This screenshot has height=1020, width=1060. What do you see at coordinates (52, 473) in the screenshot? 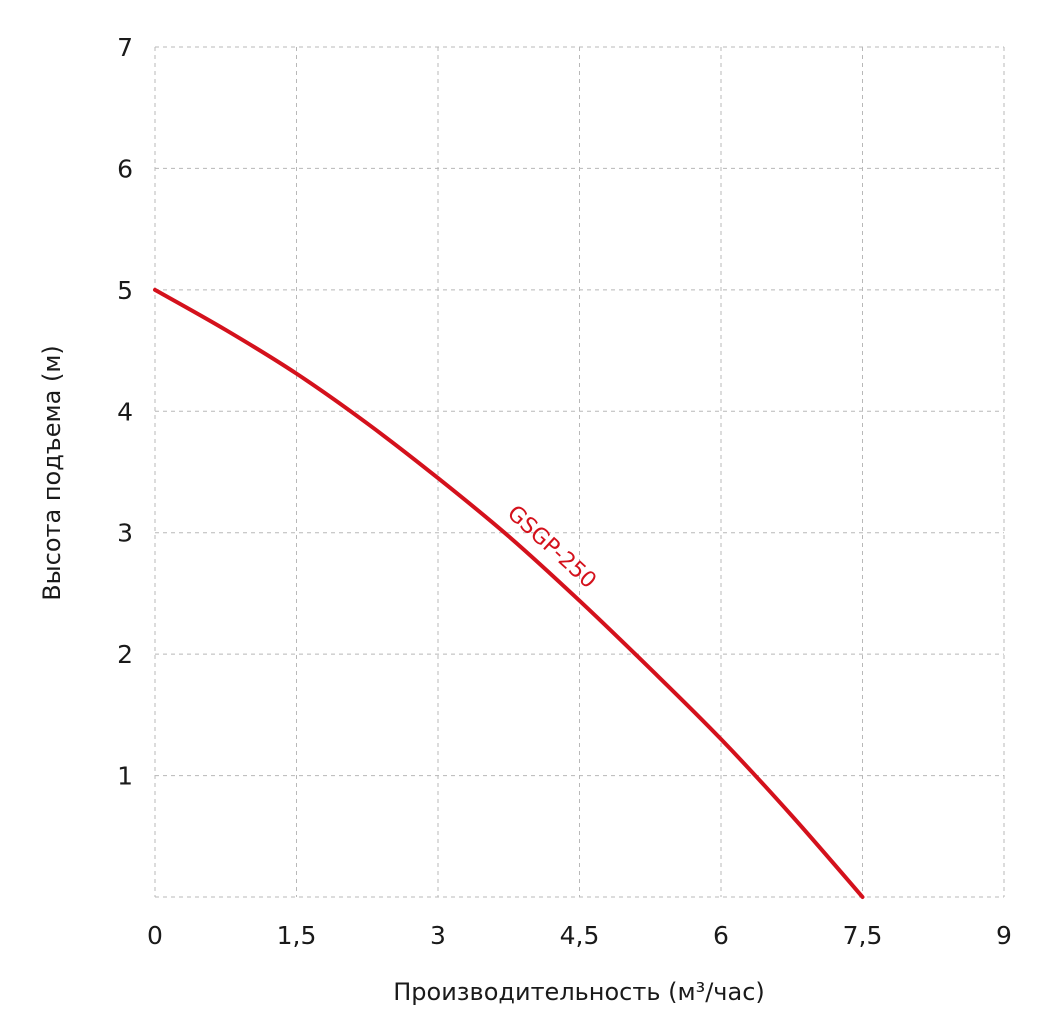
I see `y-axis-label: Высота подъема (м)` at bounding box center [52, 473].